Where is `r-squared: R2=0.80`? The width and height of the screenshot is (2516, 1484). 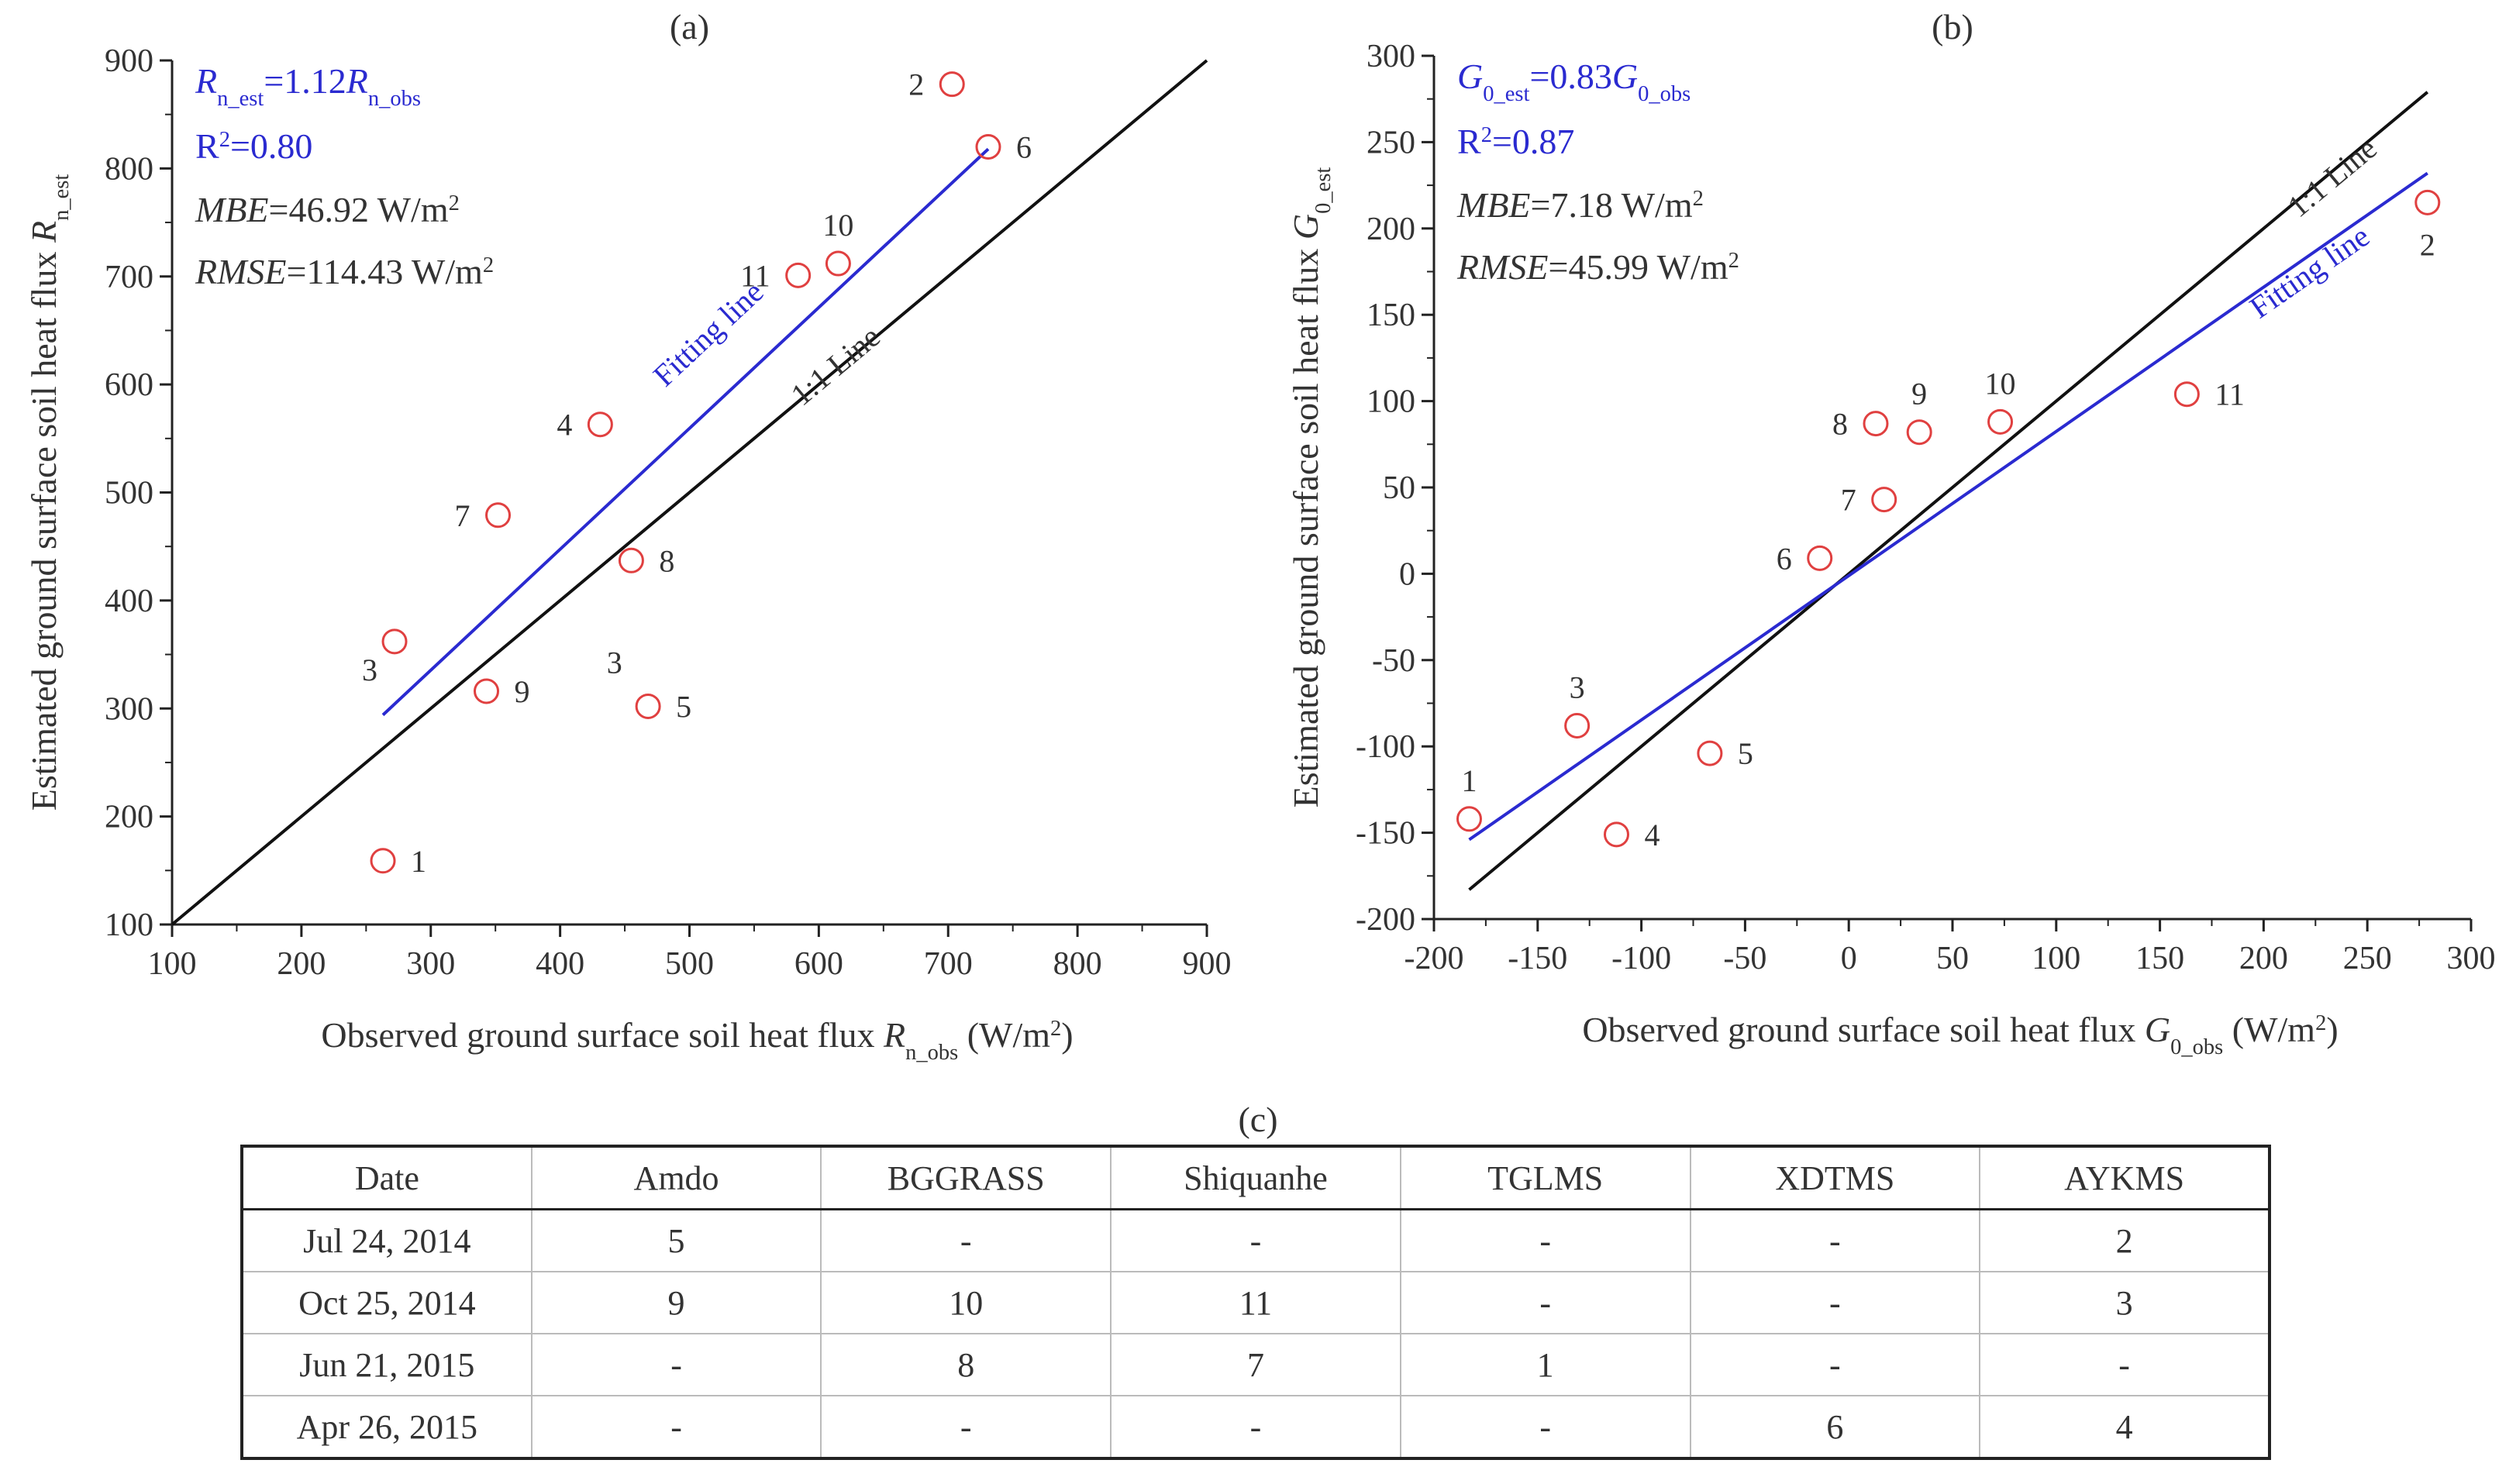 r-squared: R2=0.80 is located at coordinates (253, 146).